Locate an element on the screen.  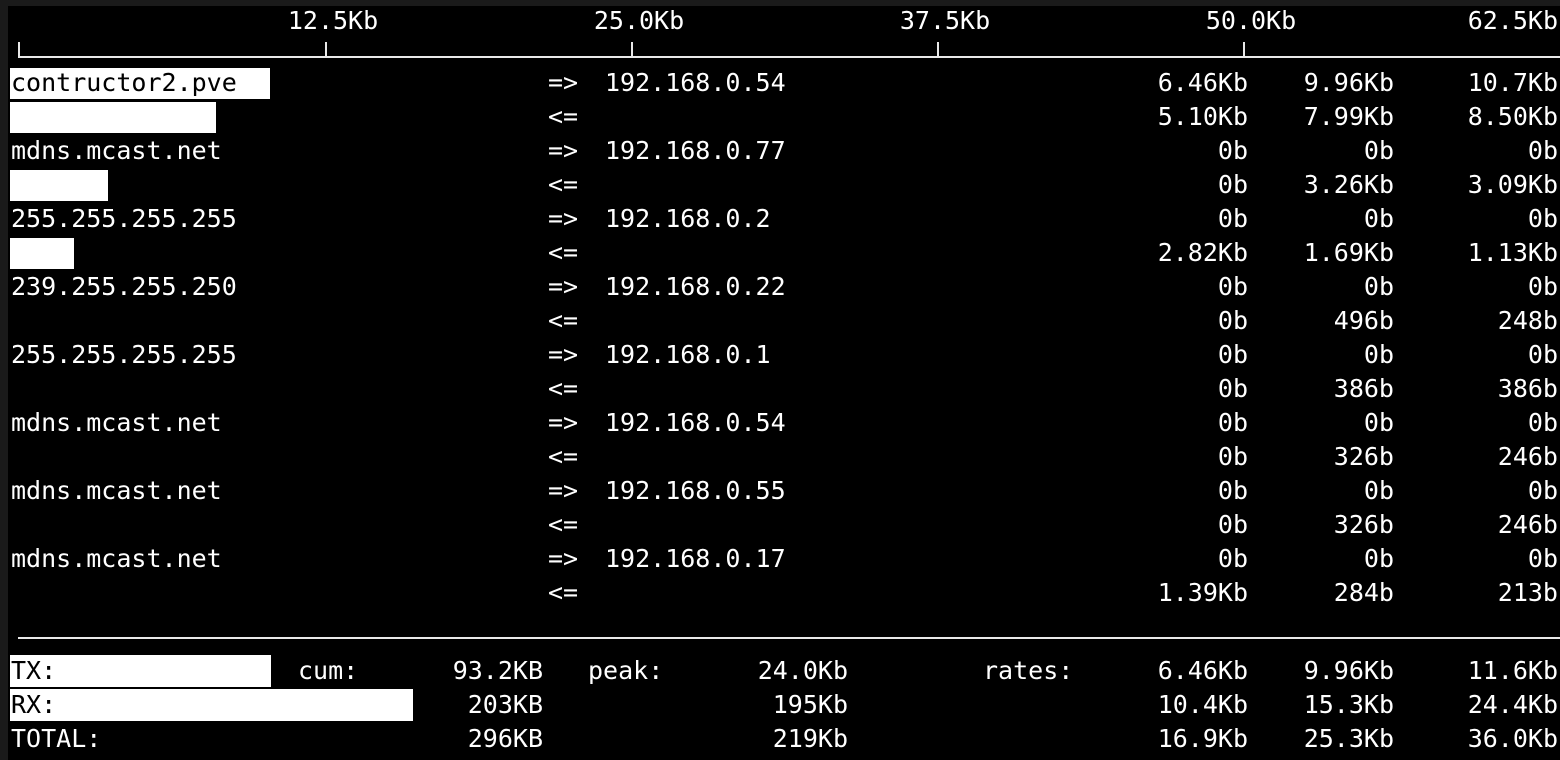
connection-receive-line: <= 0b 3.26Kb 3.09Kb is located at coordinates (784, 185).